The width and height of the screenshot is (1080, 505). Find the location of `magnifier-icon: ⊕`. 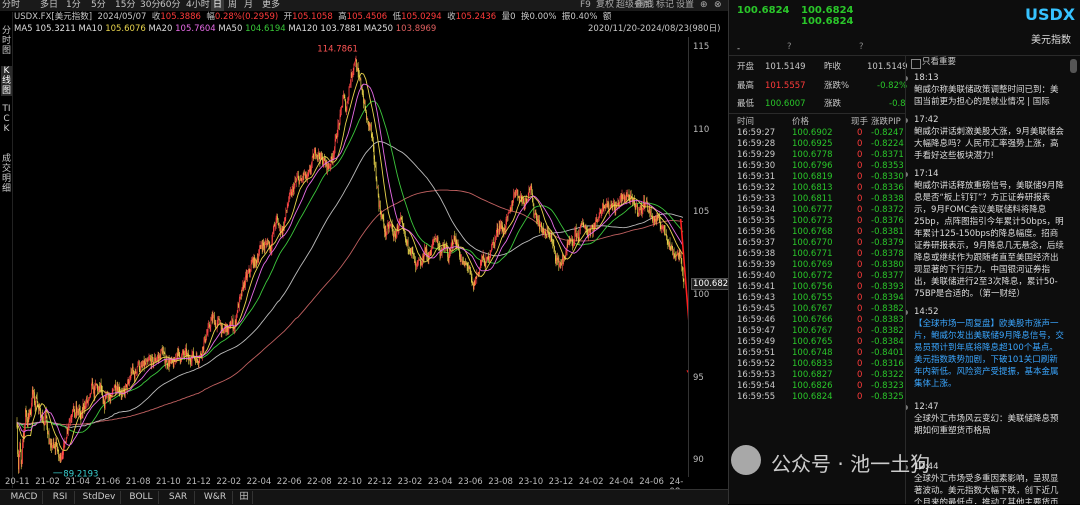

magnifier-icon: ⊕ is located at coordinates (704, 5).